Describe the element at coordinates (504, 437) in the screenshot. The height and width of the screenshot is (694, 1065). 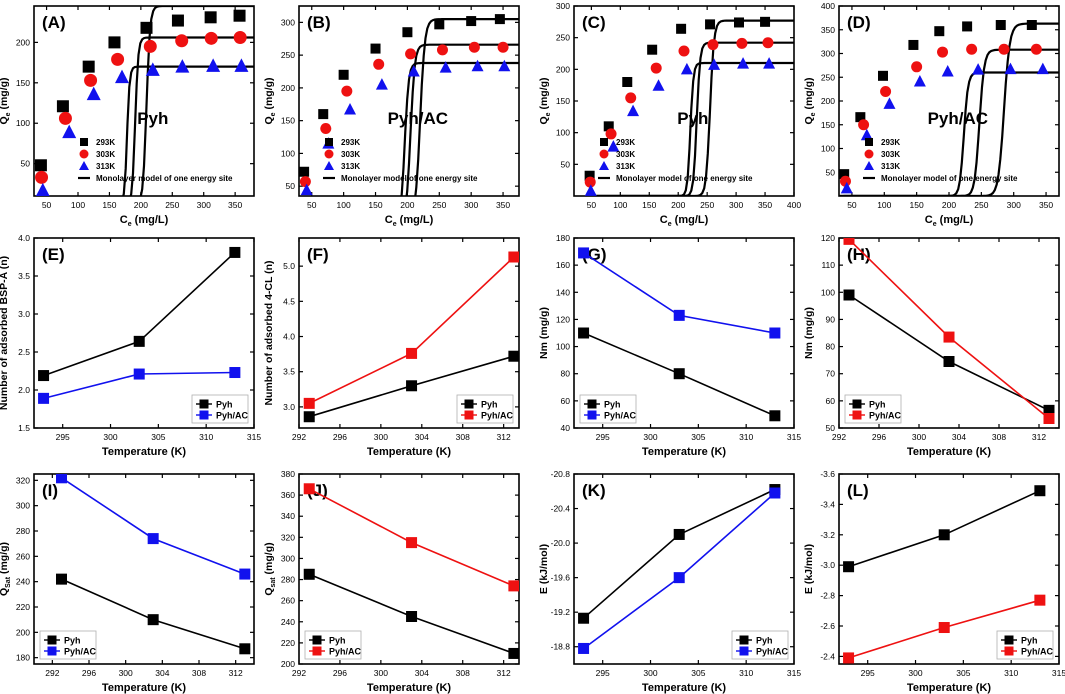
I see `x-tick-label: 312` at that location.